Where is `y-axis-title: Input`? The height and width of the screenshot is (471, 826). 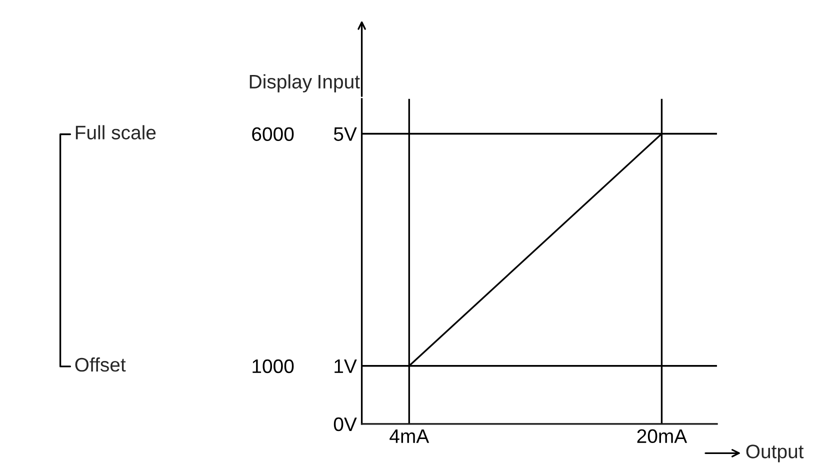 y-axis-title: Input is located at coordinates (339, 83).